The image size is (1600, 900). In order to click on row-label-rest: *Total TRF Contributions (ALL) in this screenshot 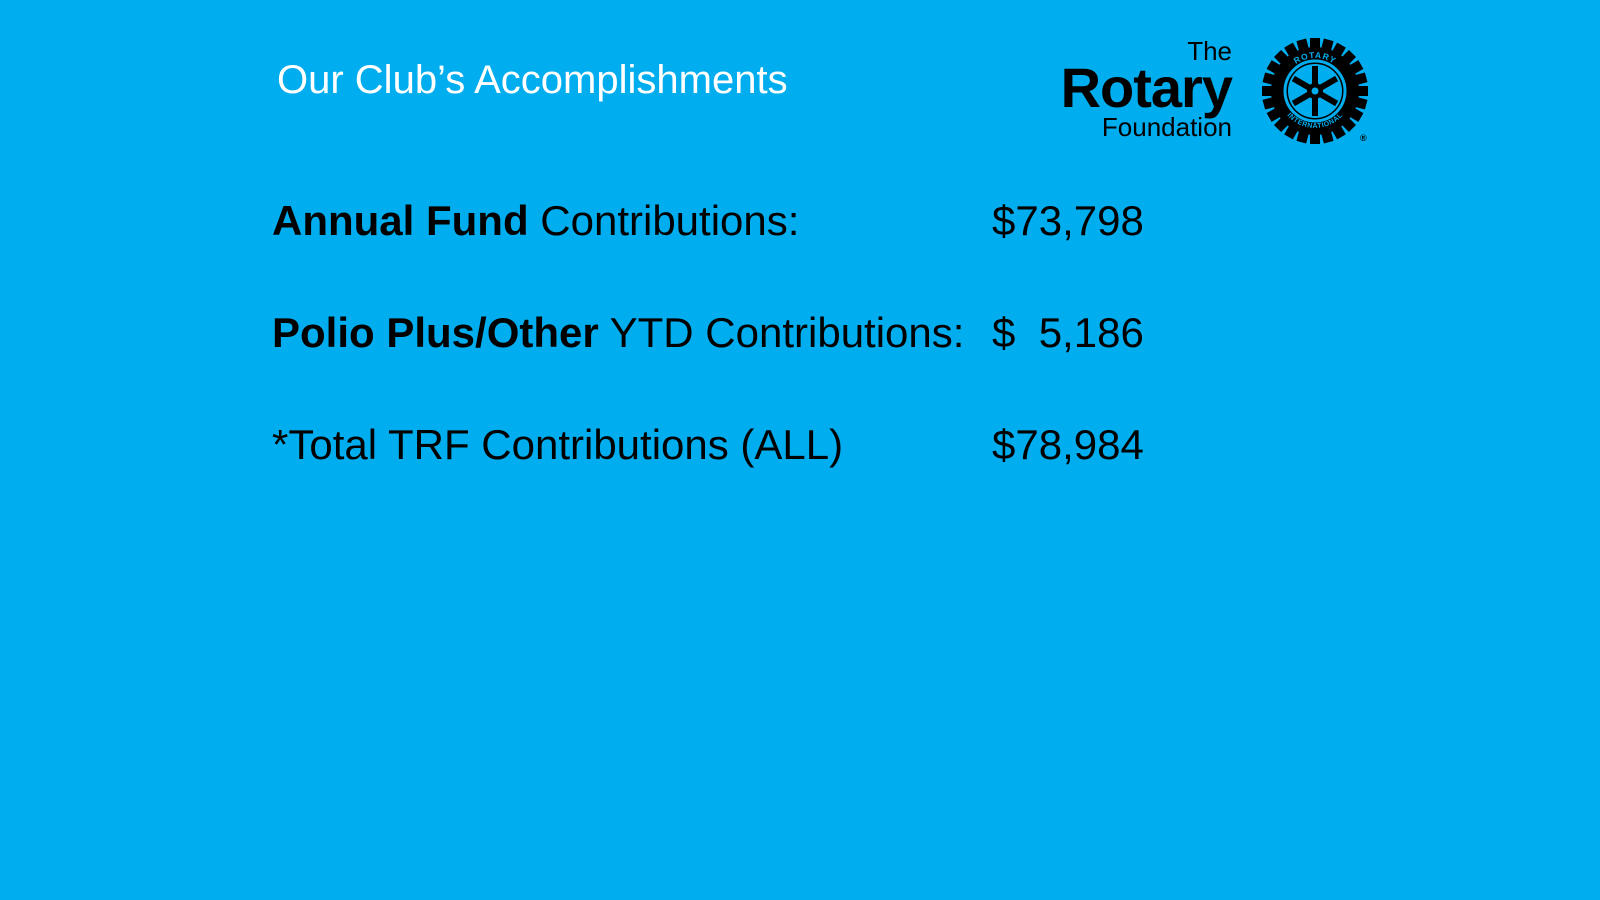, I will do `click(558, 444)`.